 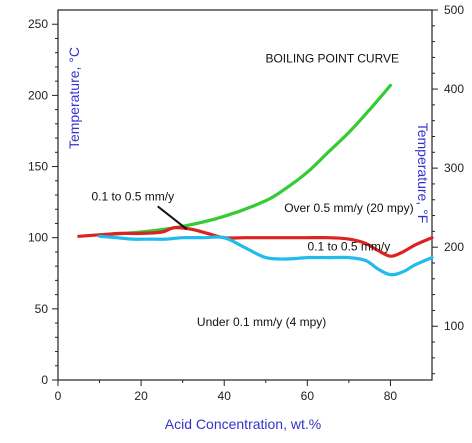 What do you see at coordinates (454, 326) in the screenshot?
I see `y-tick-label-right: 100` at bounding box center [454, 326].